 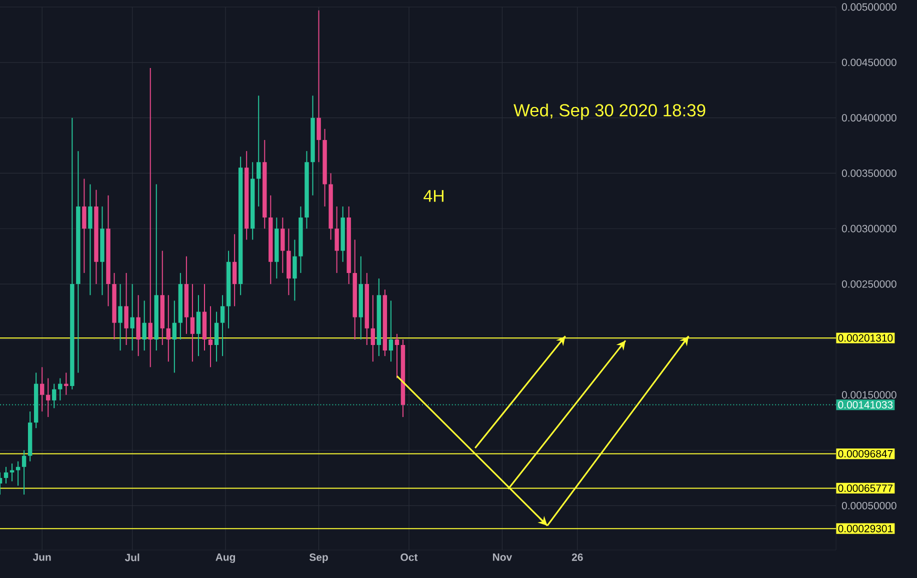 What do you see at coordinates (865, 528) in the screenshot?
I see `ref-line-label: 0.00029301` at bounding box center [865, 528].